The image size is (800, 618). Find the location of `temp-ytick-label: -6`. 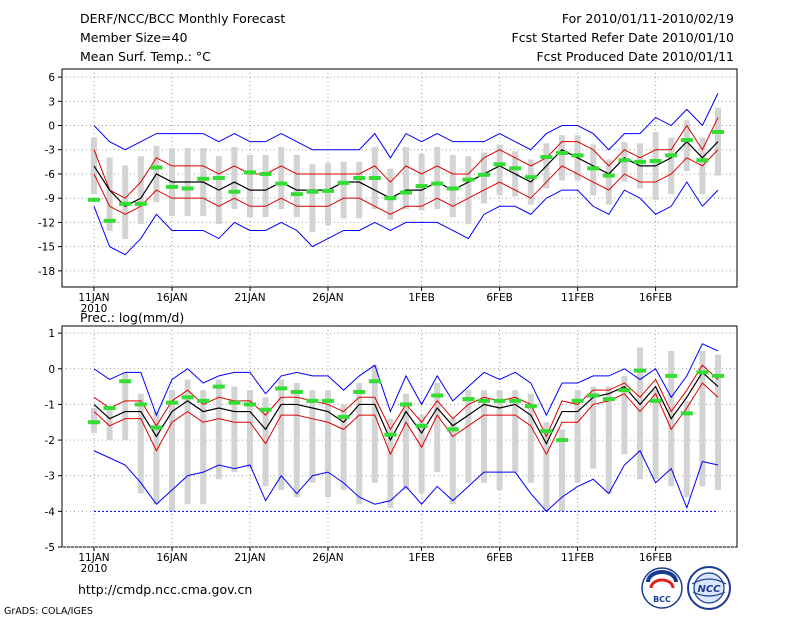

temp-ytick-label: -6 is located at coordinates (50, 175).